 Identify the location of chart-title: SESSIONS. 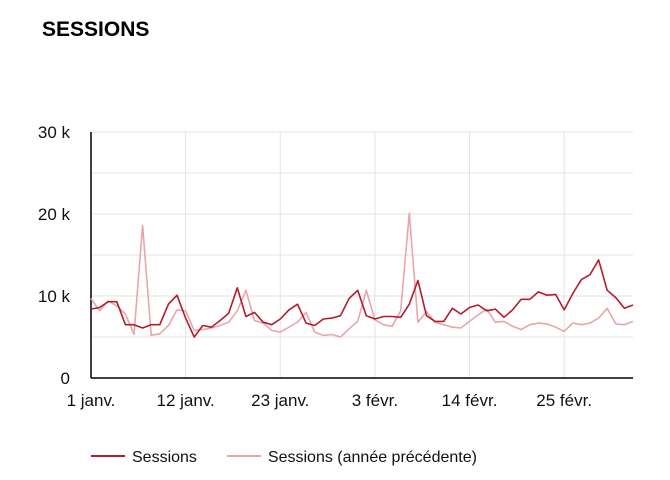
(96, 29).